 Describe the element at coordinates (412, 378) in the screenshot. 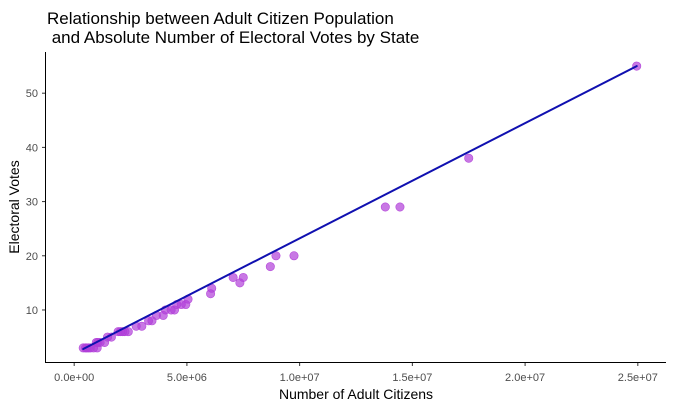

I see `x-tick-label: 1.5e+07` at that location.